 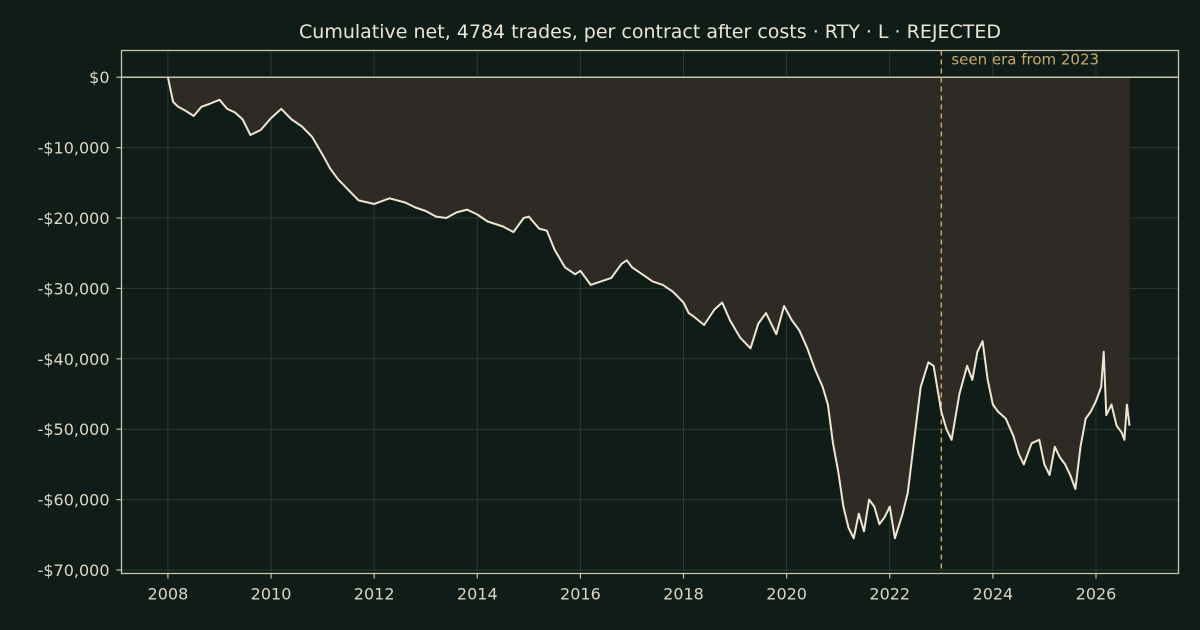 I want to click on x-tick-label: 2008, so click(x=168, y=594).